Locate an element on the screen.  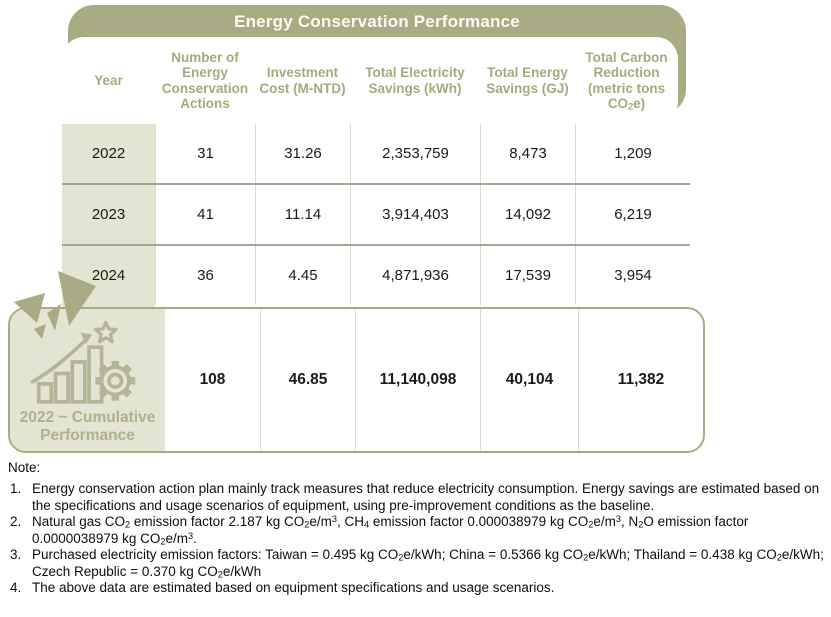
column-header-electricity: Total Electricity Savings (kWh) is located at coordinates (415, 80).